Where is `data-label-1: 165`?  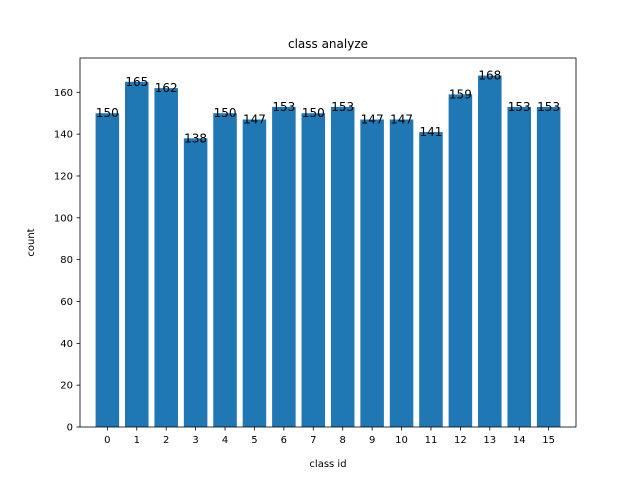
data-label-1: 165 is located at coordinates (136, 82).